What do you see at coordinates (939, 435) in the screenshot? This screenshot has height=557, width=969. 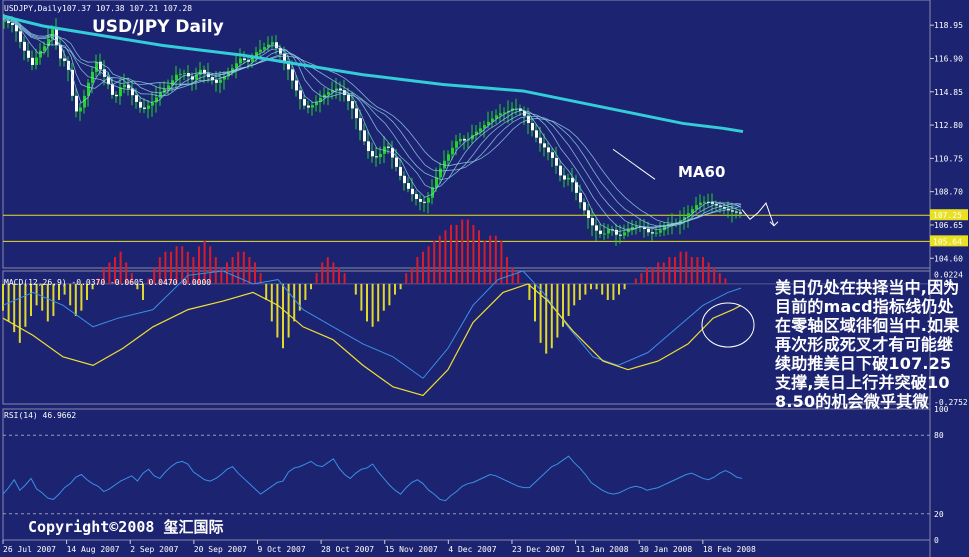 I see `rsi-tick-label: 80` at bounding box center [939, 435].